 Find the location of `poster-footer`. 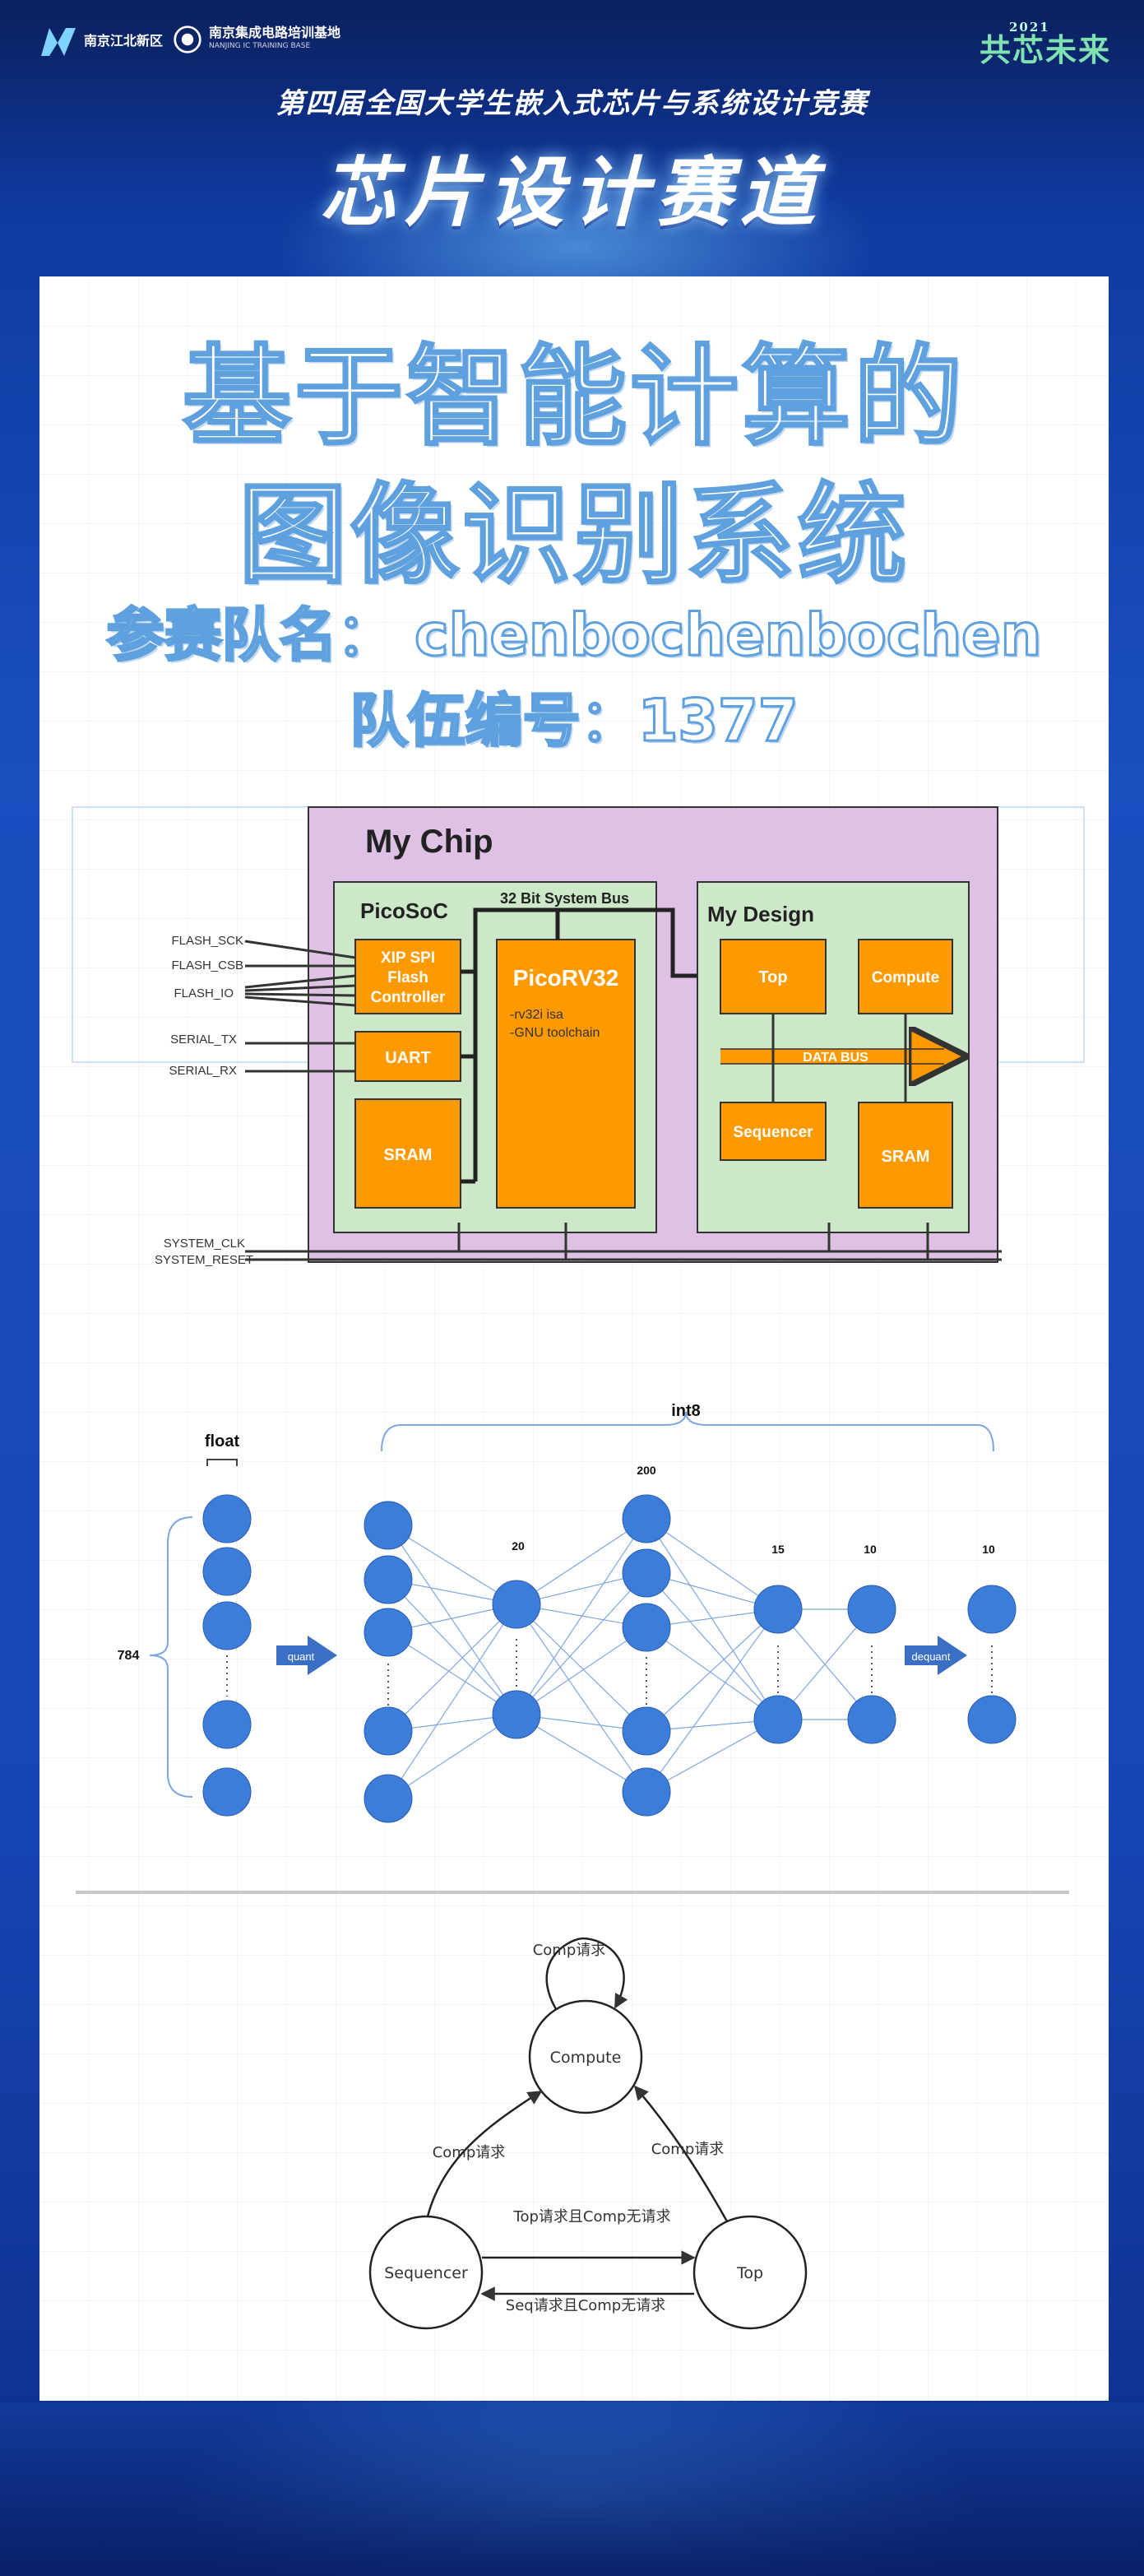

poster-footer is located at coordinates (572, 2489).